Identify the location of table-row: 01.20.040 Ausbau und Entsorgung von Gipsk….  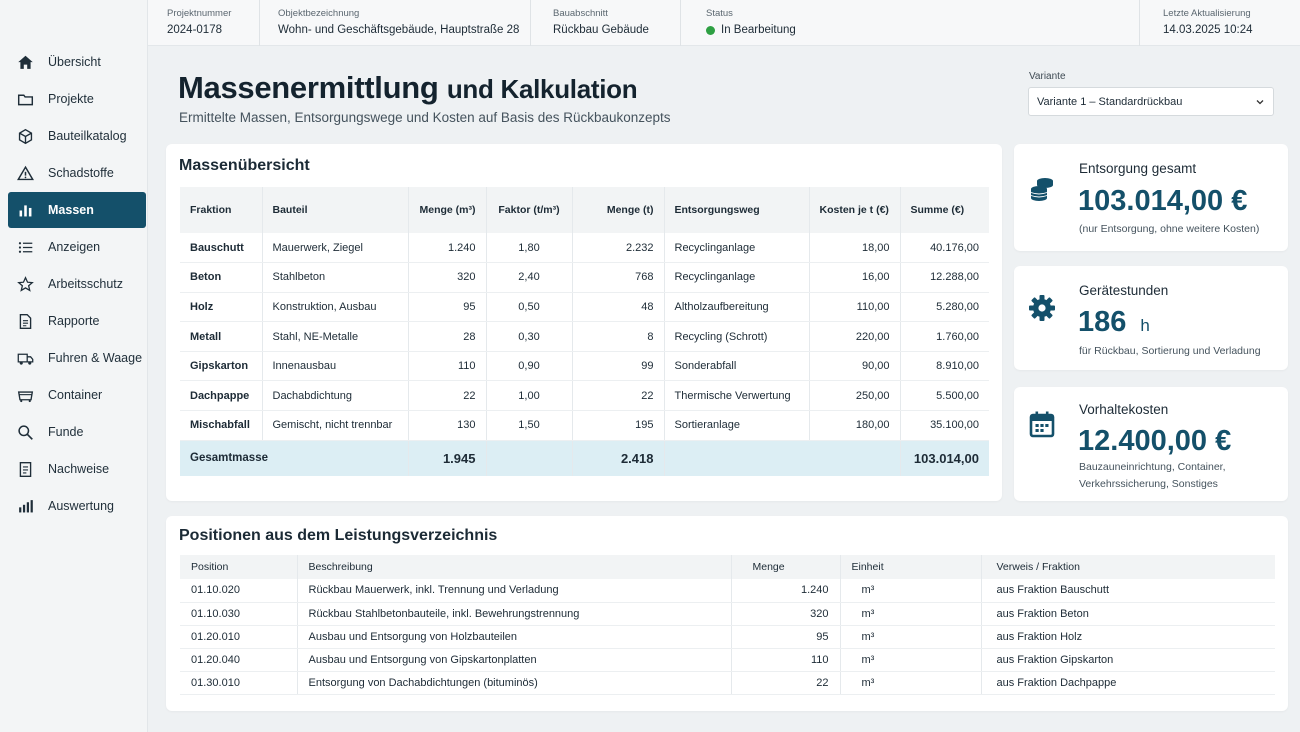
(727, 660).